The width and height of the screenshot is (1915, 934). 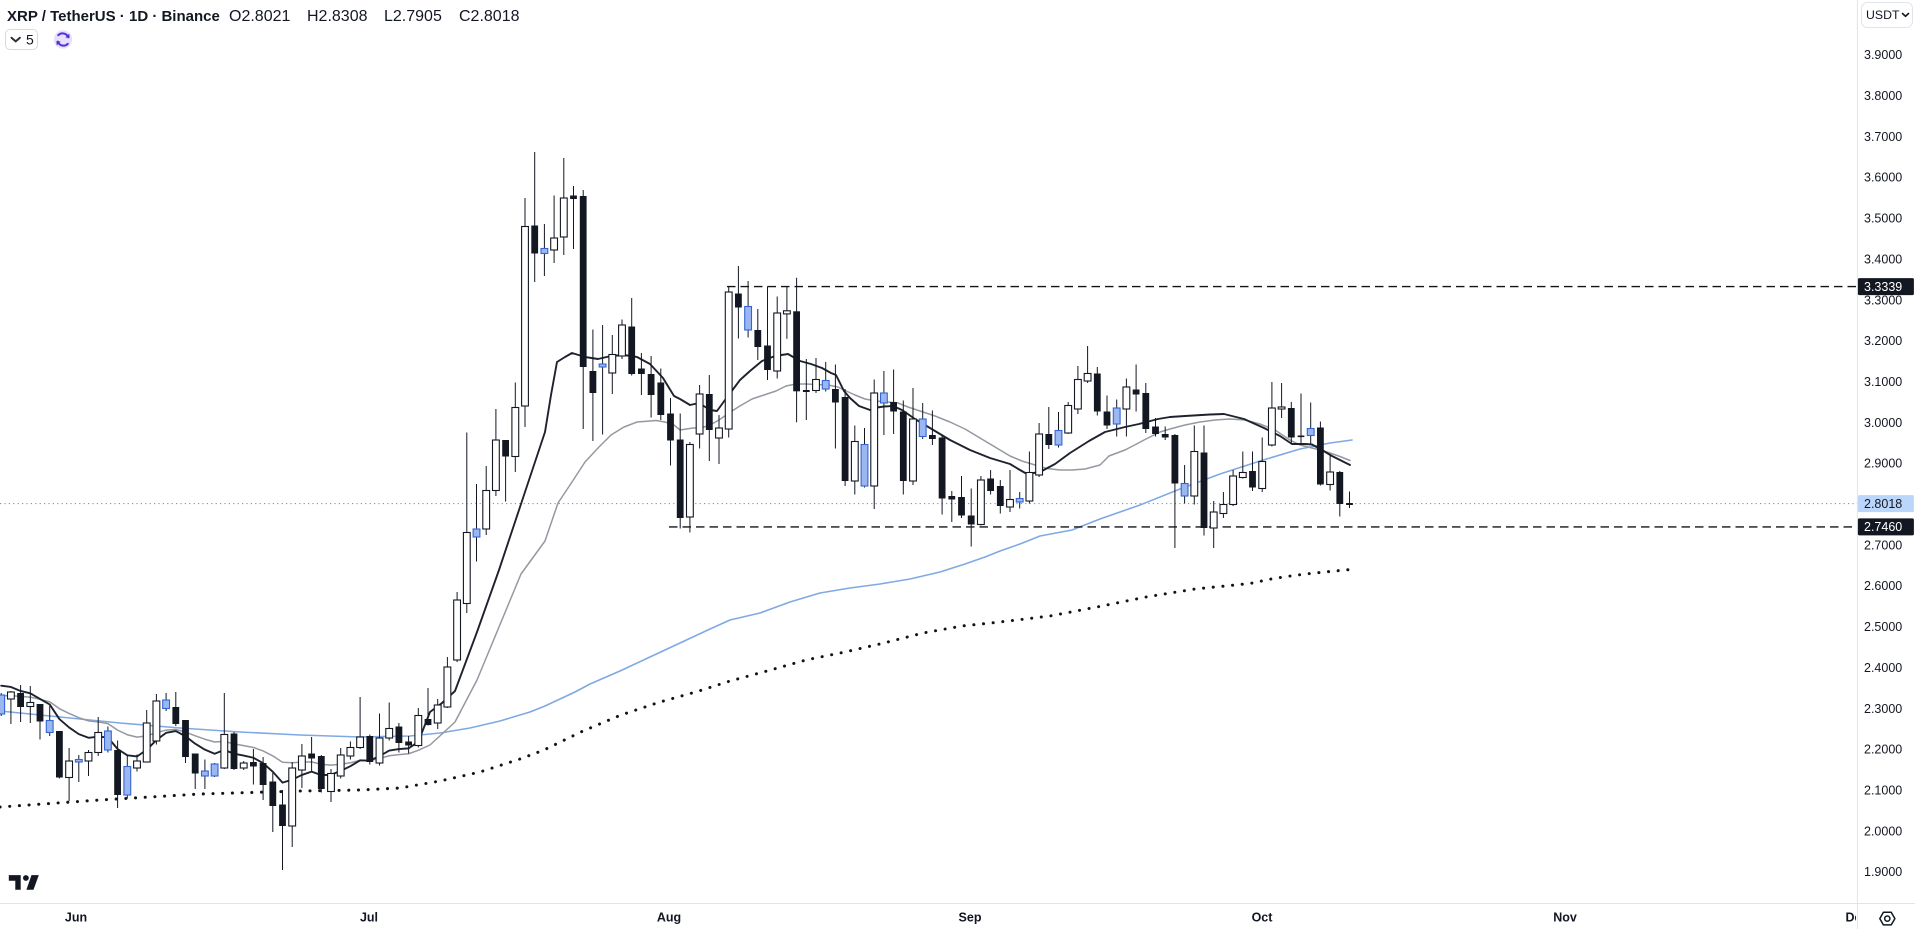 What do you see at coordinates (1857, 918) in the screenshot?
I see `svg-text: Dec` at bounding box center [1857, 918].